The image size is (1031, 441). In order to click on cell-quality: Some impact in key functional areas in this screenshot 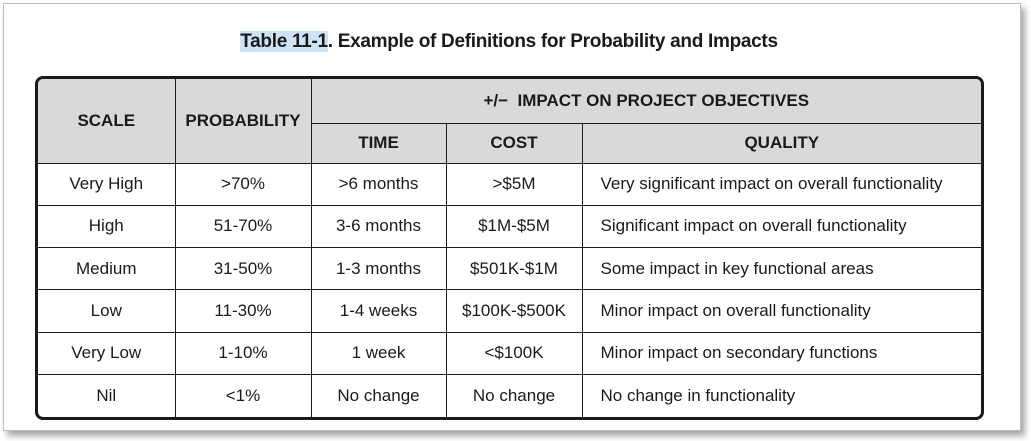, I will do `click(781, 269)`.